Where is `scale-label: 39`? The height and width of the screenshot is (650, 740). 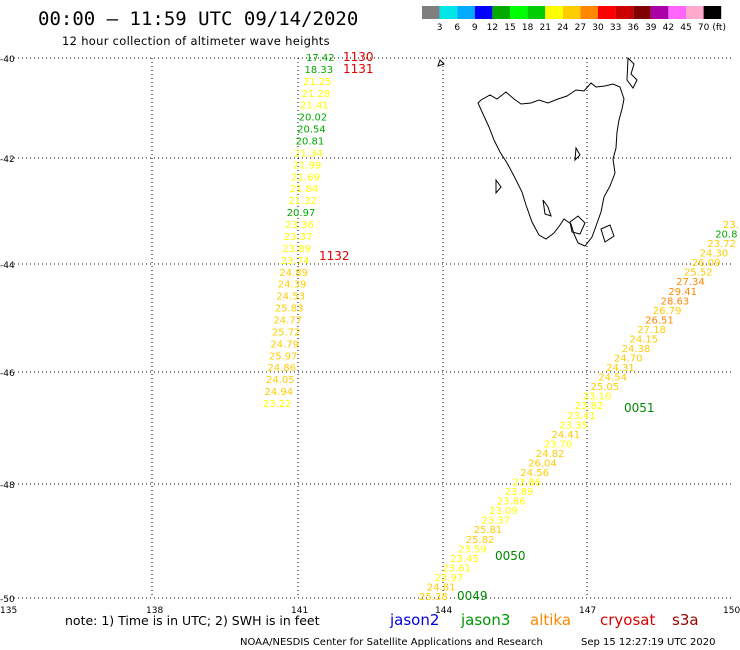
scale-label: 39 is located at coordinates (651, 28).